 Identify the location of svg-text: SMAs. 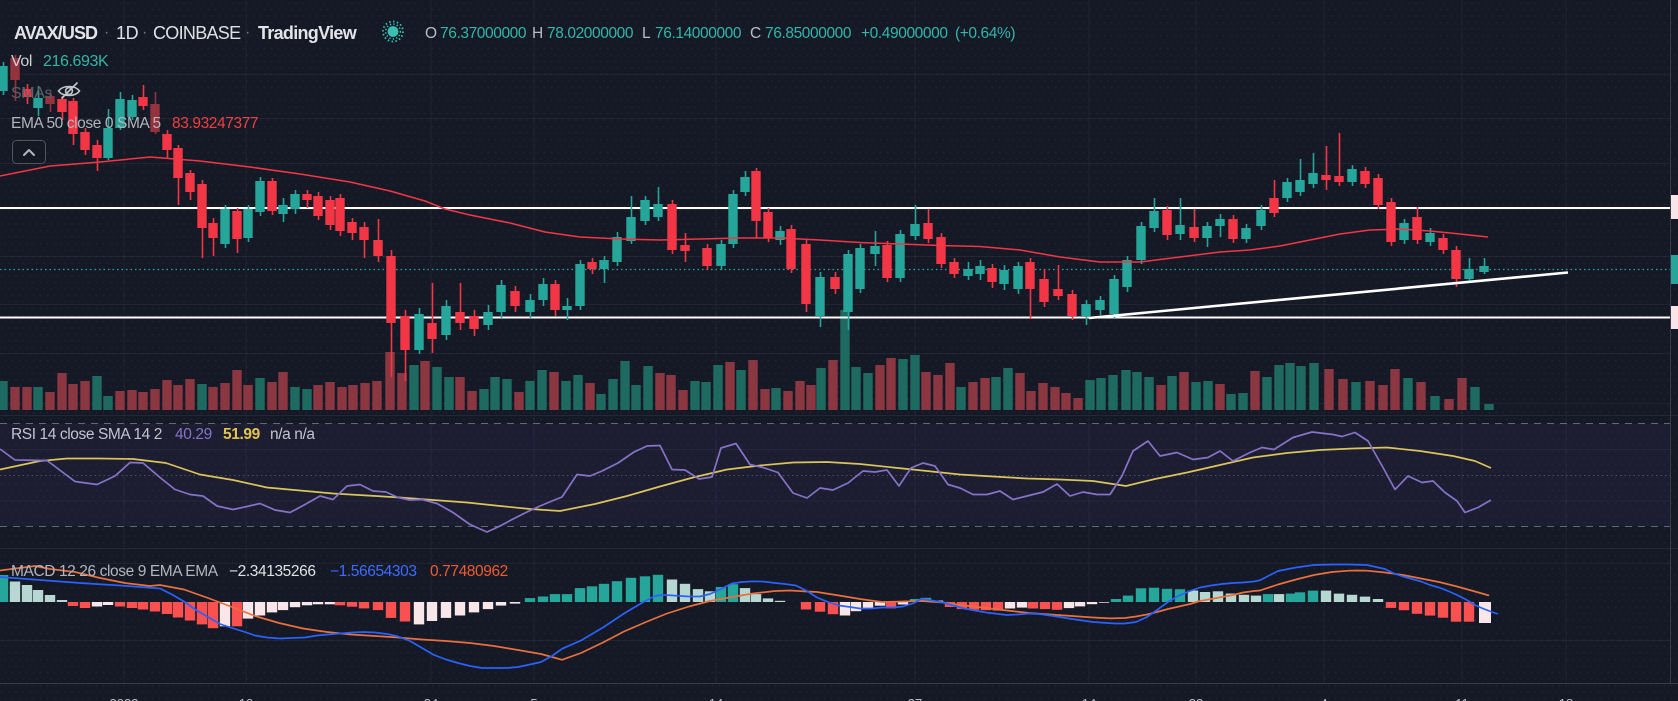
(31, 93).